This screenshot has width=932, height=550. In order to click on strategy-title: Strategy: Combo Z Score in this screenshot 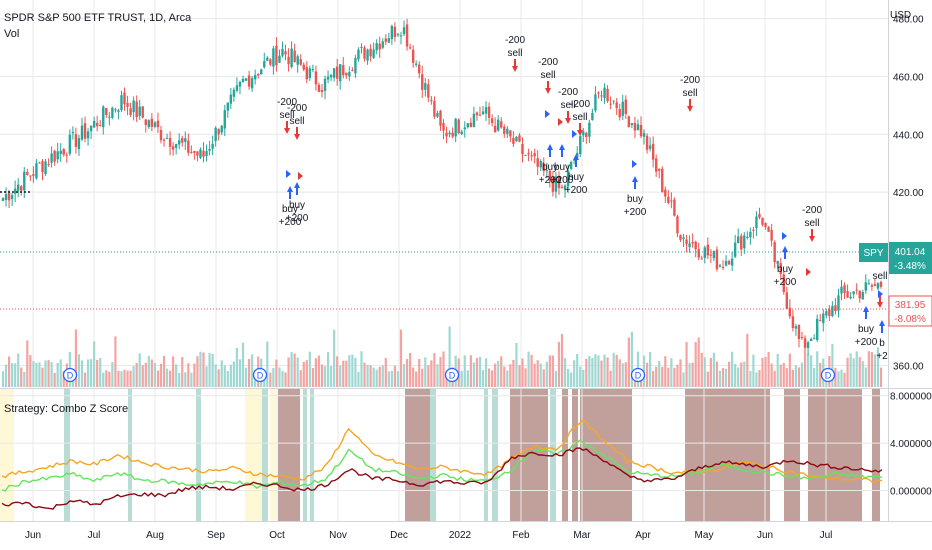, I will do `click(66, 409)`.